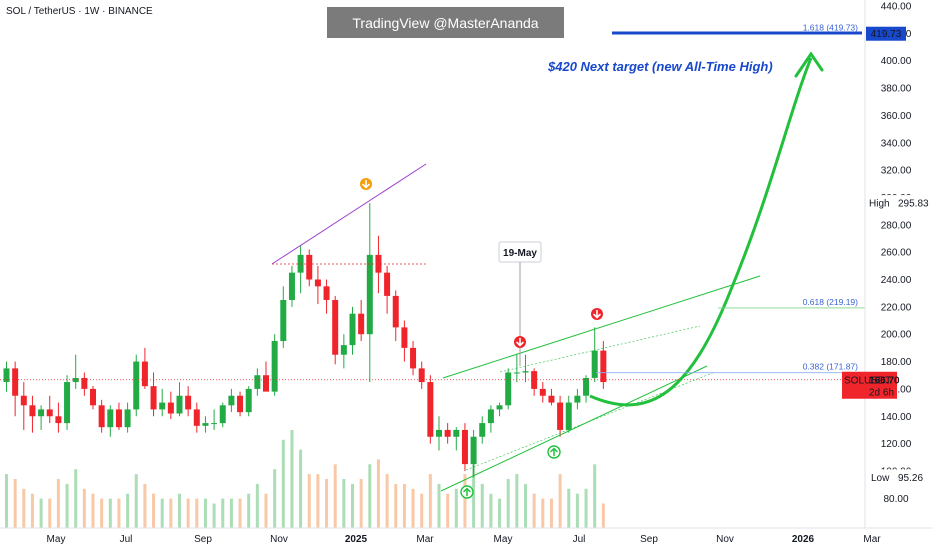  Describe the element at coordinates (896, 61) in the screenshot. I see `price-tick-label: 400.00` at that location.